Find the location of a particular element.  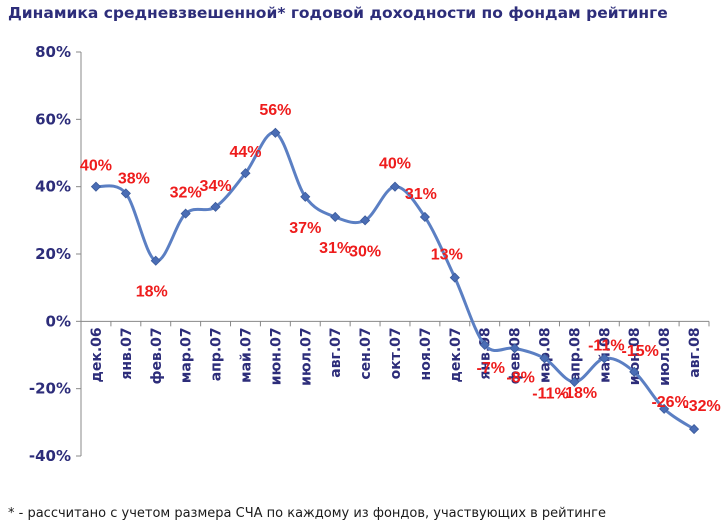

data-label: 30% is located at coordinates (365, 251).